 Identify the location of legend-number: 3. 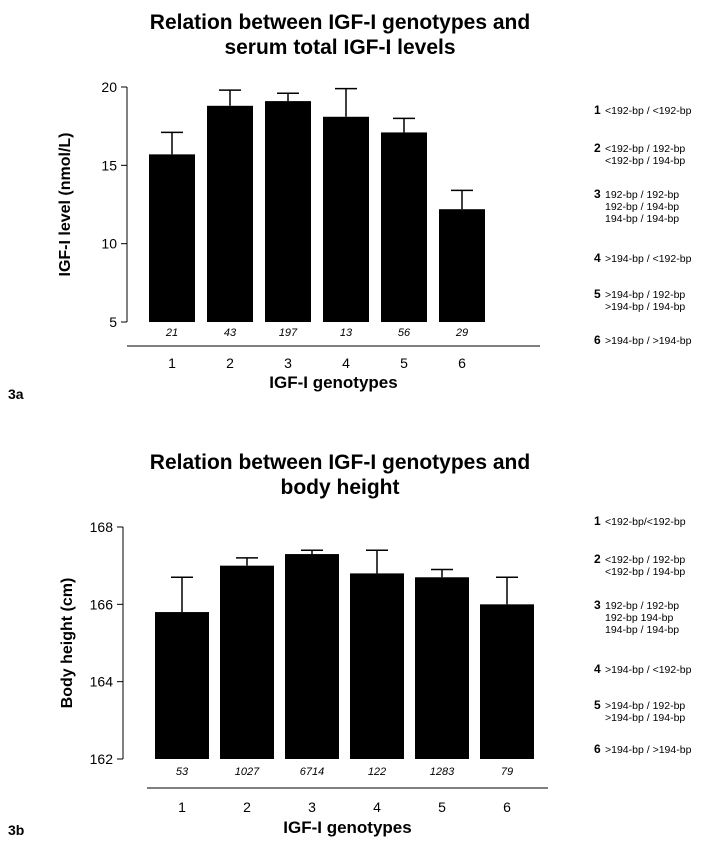
(597, 605).